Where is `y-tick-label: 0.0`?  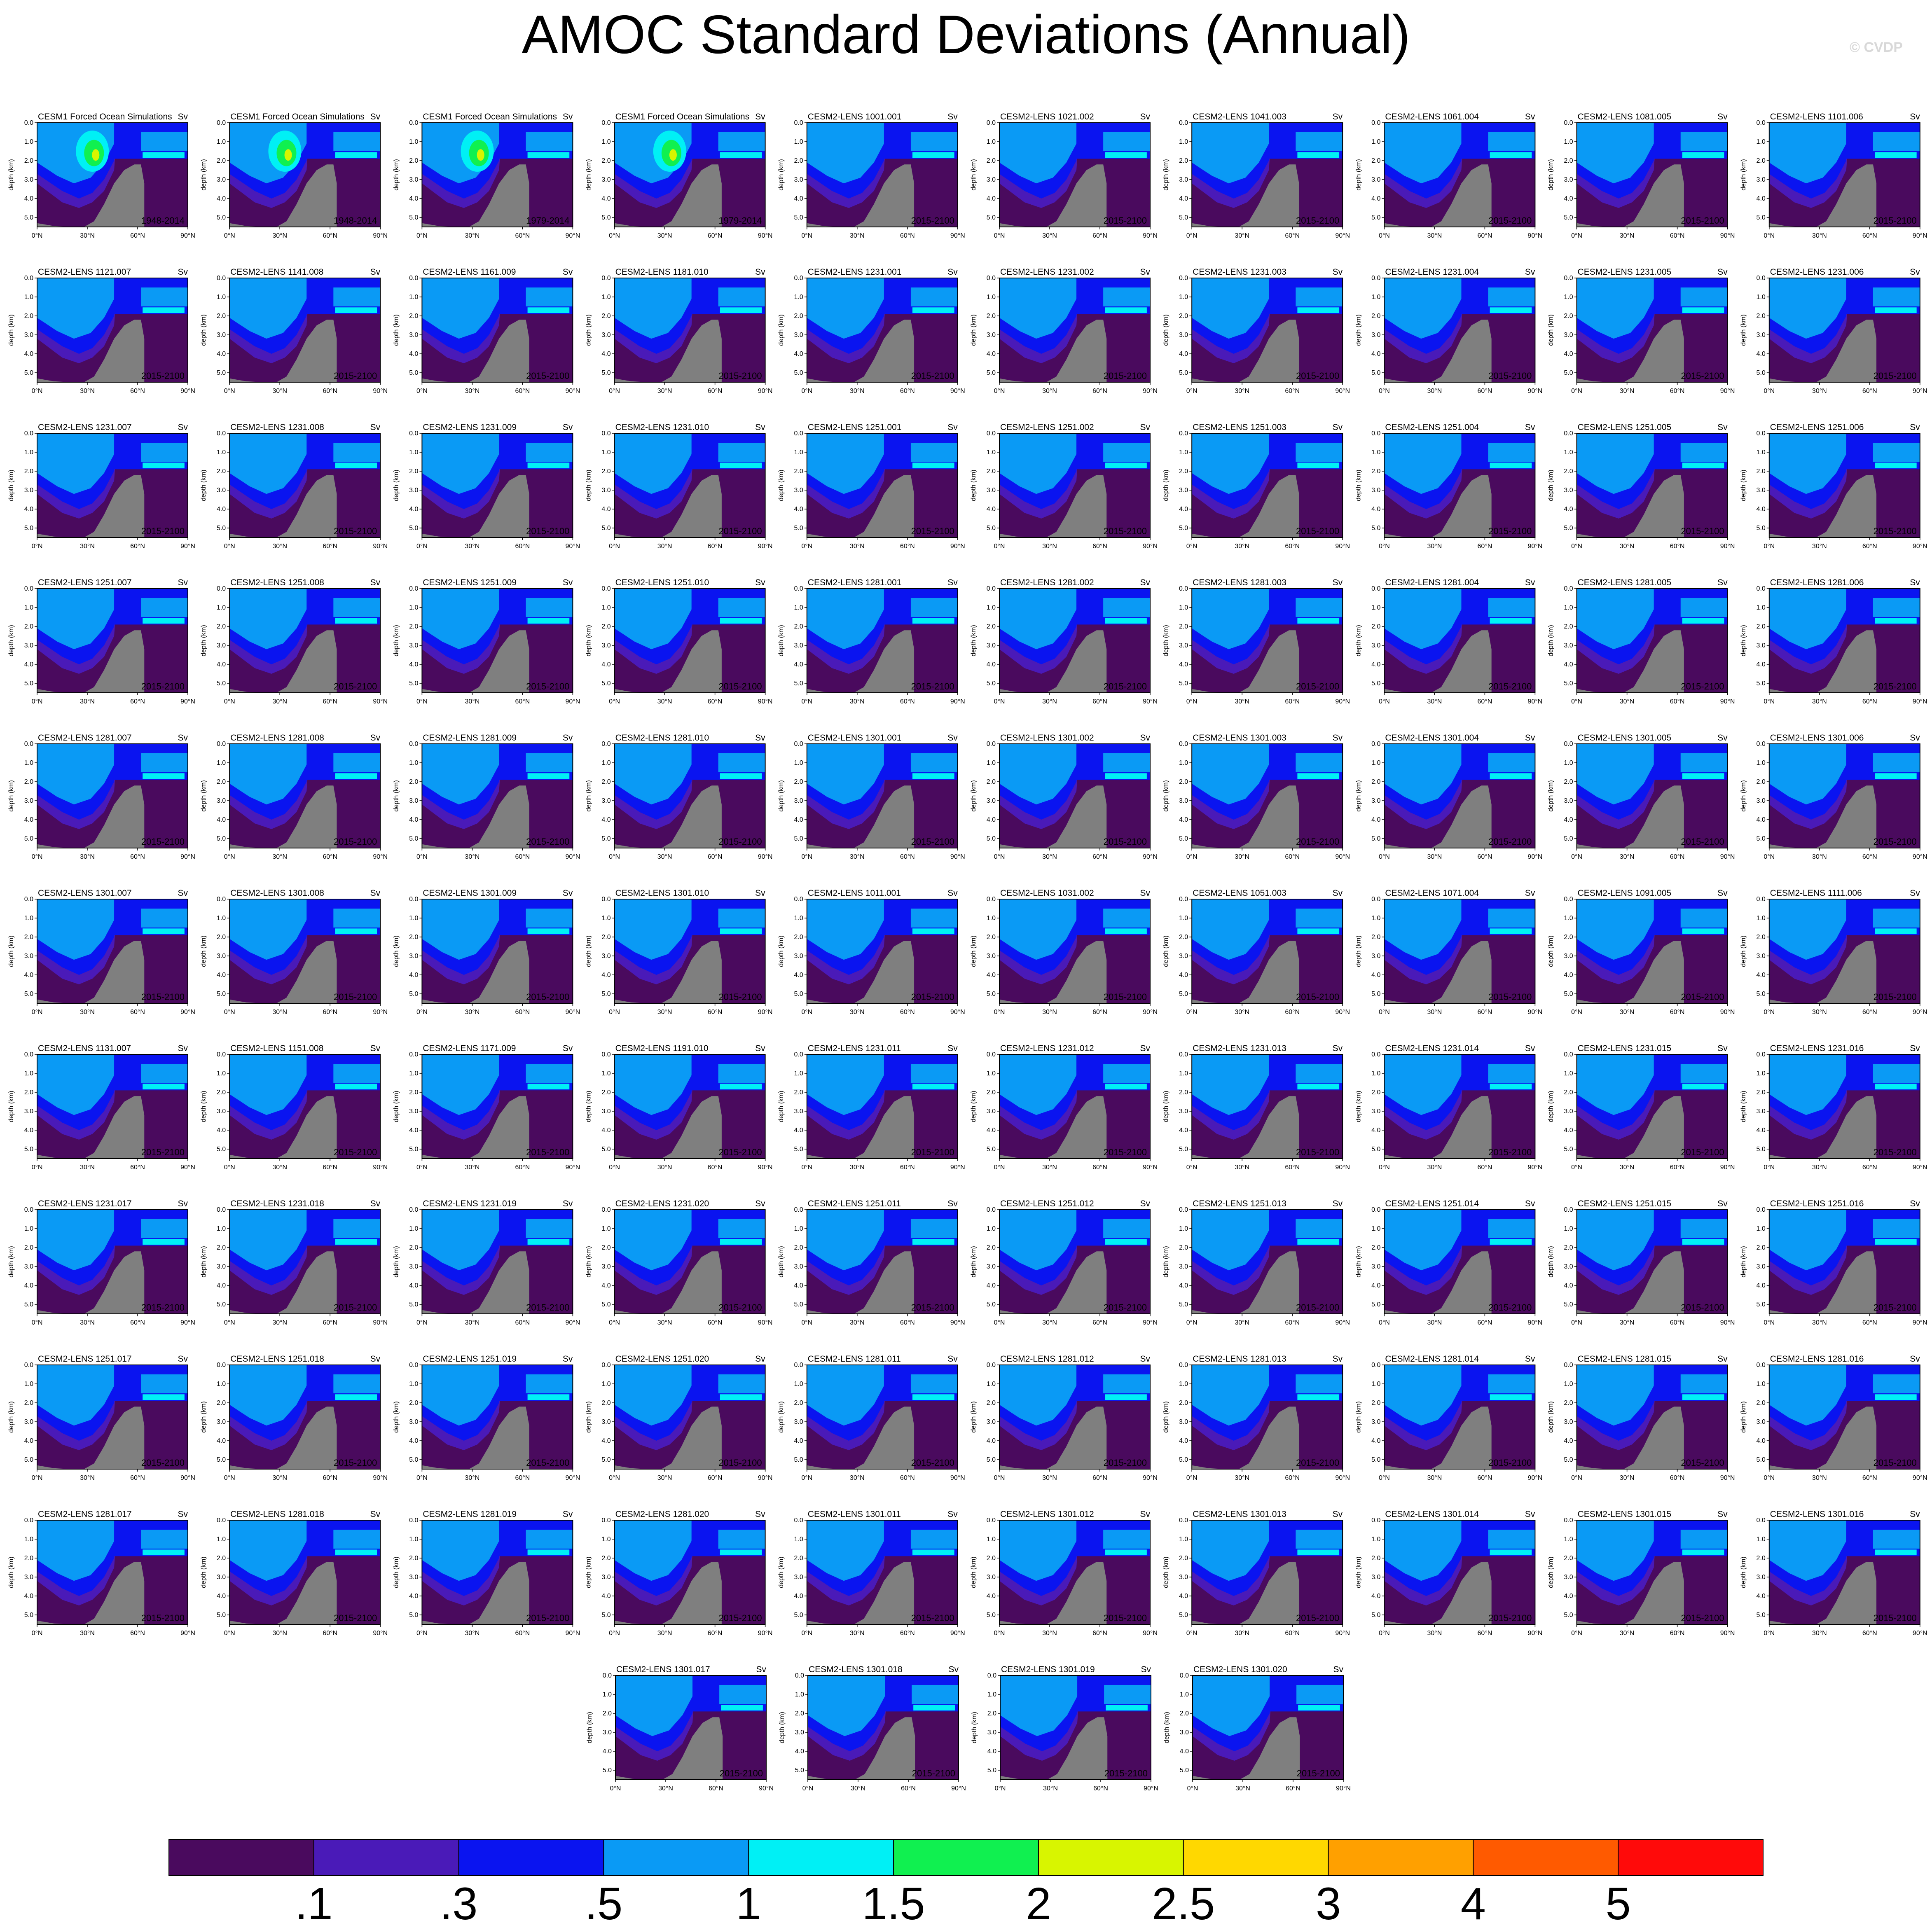
y-tick-label: 0.0 is located at coordinates (221, 1054).